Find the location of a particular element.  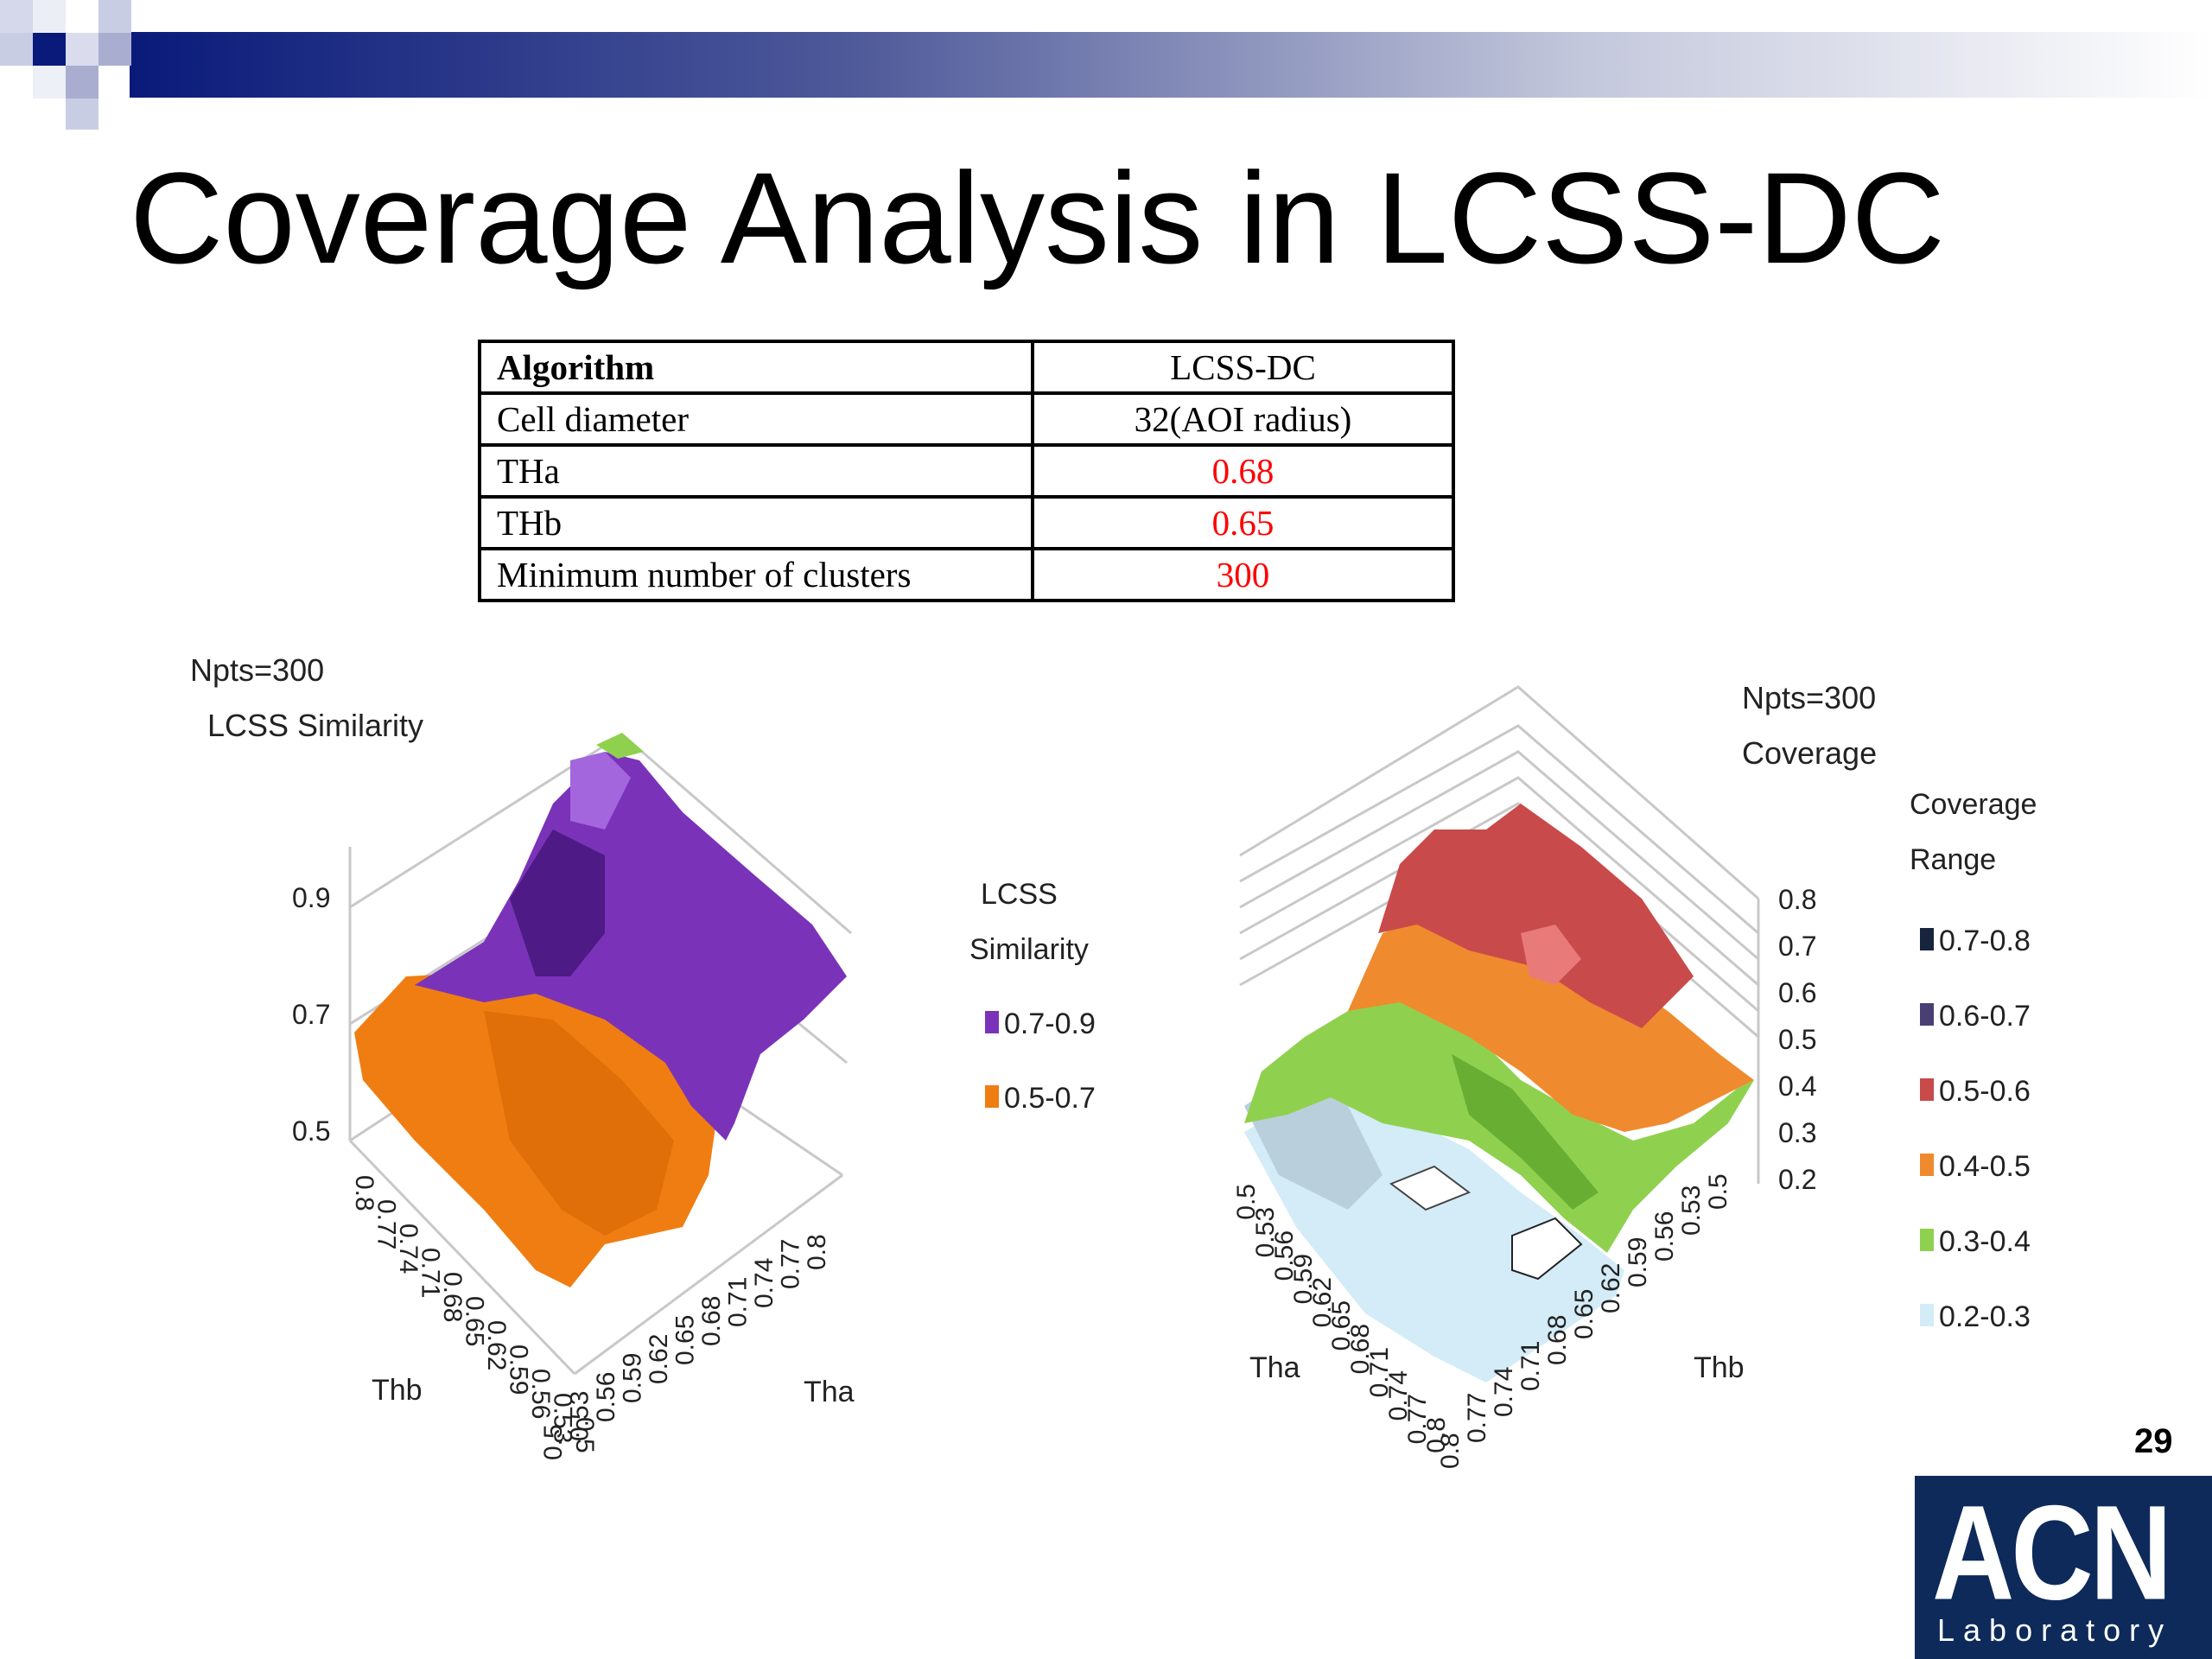

chart2-ylabel: Thb is located at coordinates (1719, 1367).